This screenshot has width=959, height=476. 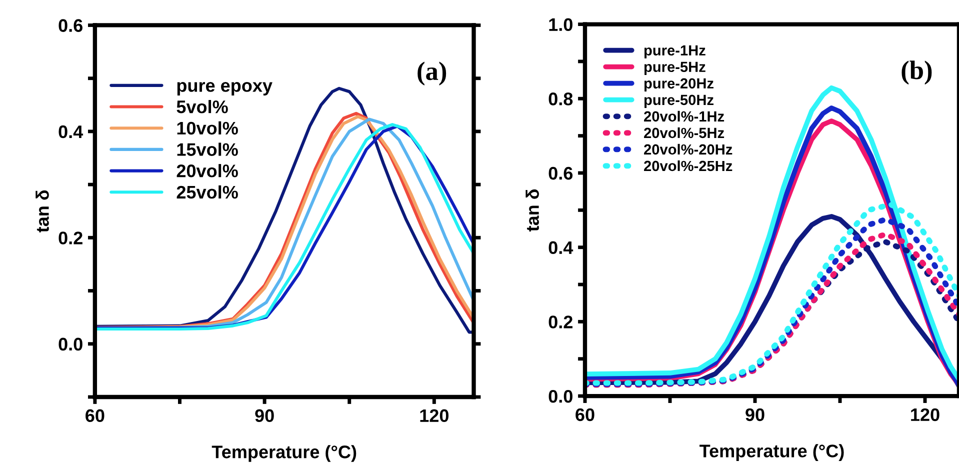 What do you see at coordinates (207, 171) in the screenshot?
I see `legend-label: 20vol%` at bounding box center [207, 171].